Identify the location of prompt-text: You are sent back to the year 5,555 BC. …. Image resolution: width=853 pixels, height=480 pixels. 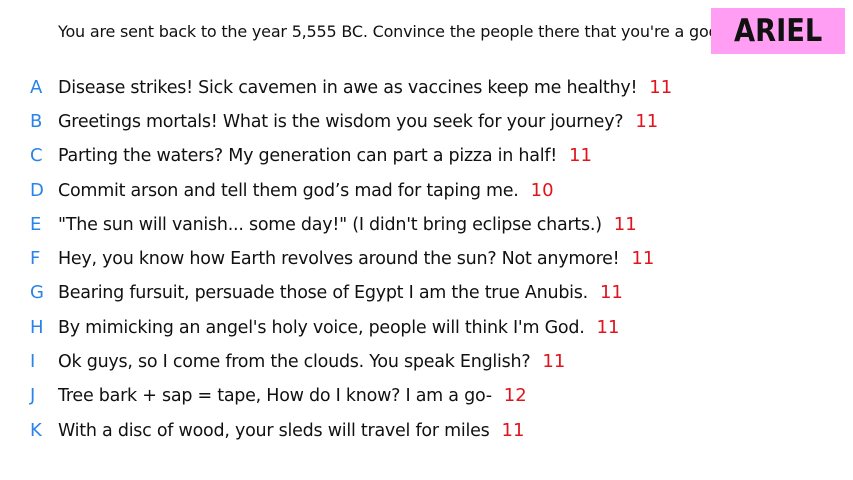
(391, 31).